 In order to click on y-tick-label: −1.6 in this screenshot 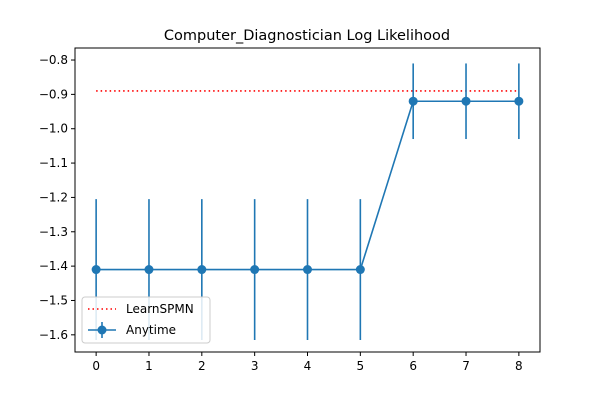, I will do `click(53, 335)`.